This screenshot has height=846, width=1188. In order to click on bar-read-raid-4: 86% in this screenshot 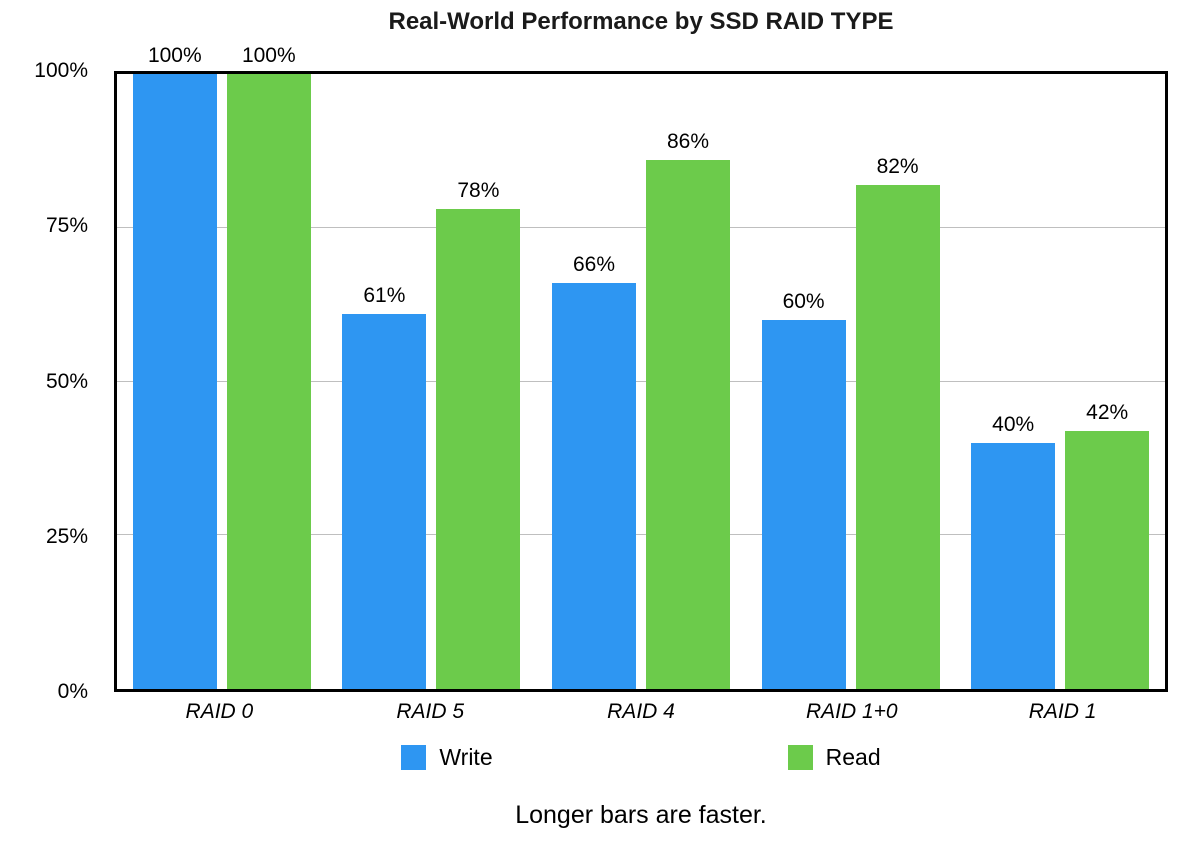, I will do `click(687, 409)`.